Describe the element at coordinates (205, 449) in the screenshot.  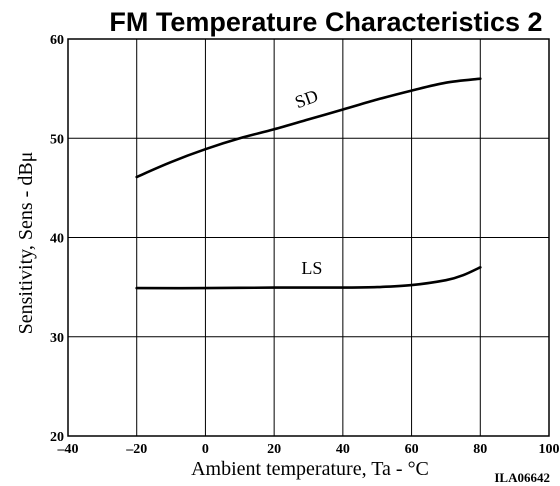
I see `x-tick-label: 0` at that location.